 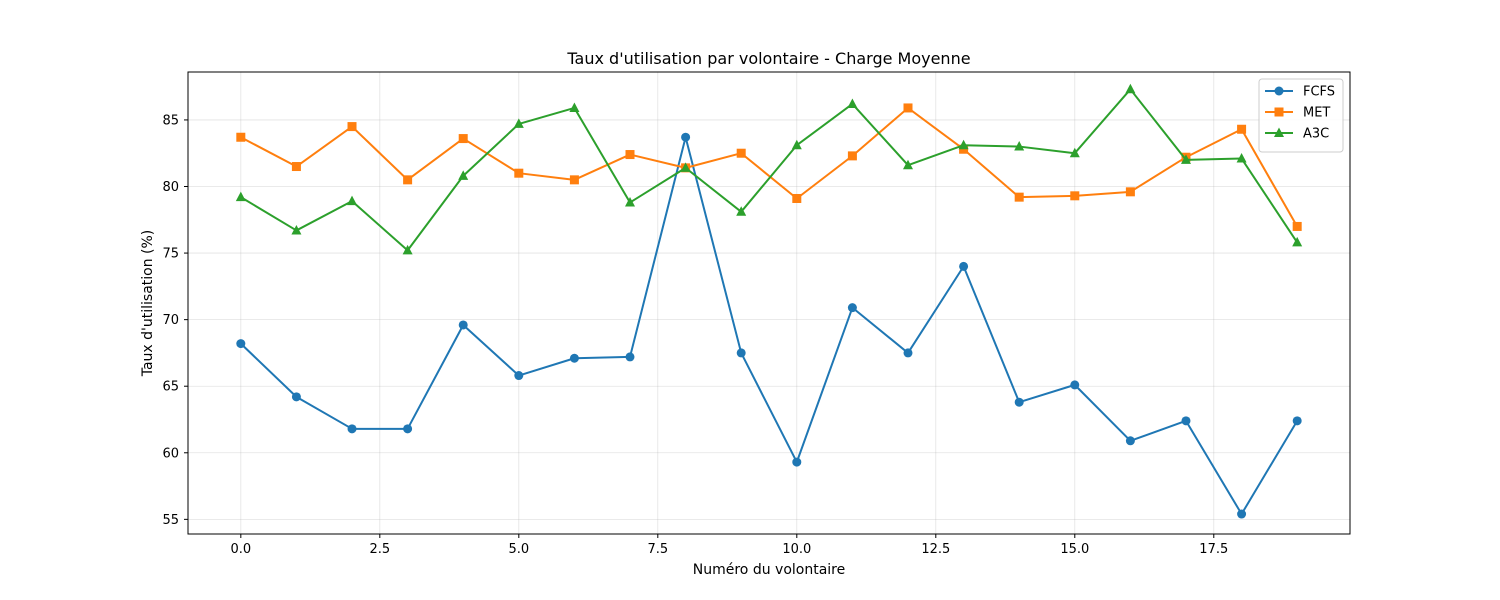 I want to click on y-tick-label: 65, so click(x=170, y=387).